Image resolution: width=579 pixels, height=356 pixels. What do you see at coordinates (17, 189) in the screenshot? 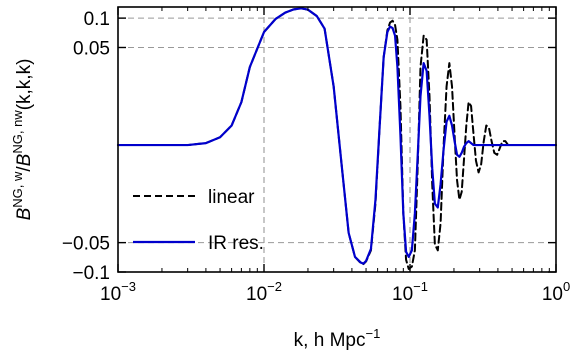
I see `y-axis-title-part: NG, w` at bounding box center [17, 189].